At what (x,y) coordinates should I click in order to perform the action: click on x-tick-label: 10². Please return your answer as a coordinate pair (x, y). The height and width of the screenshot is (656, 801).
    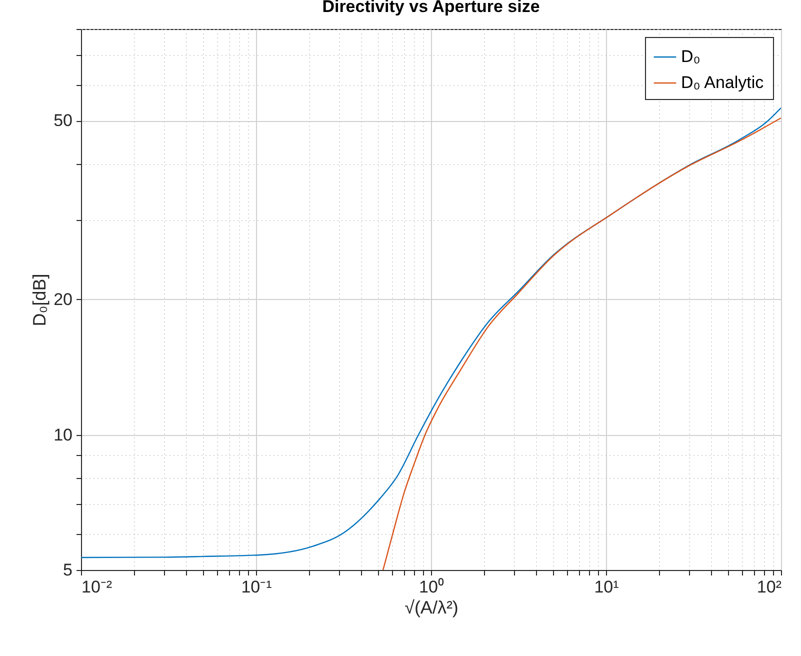
    Looking at the image, I should click on (769, 587).